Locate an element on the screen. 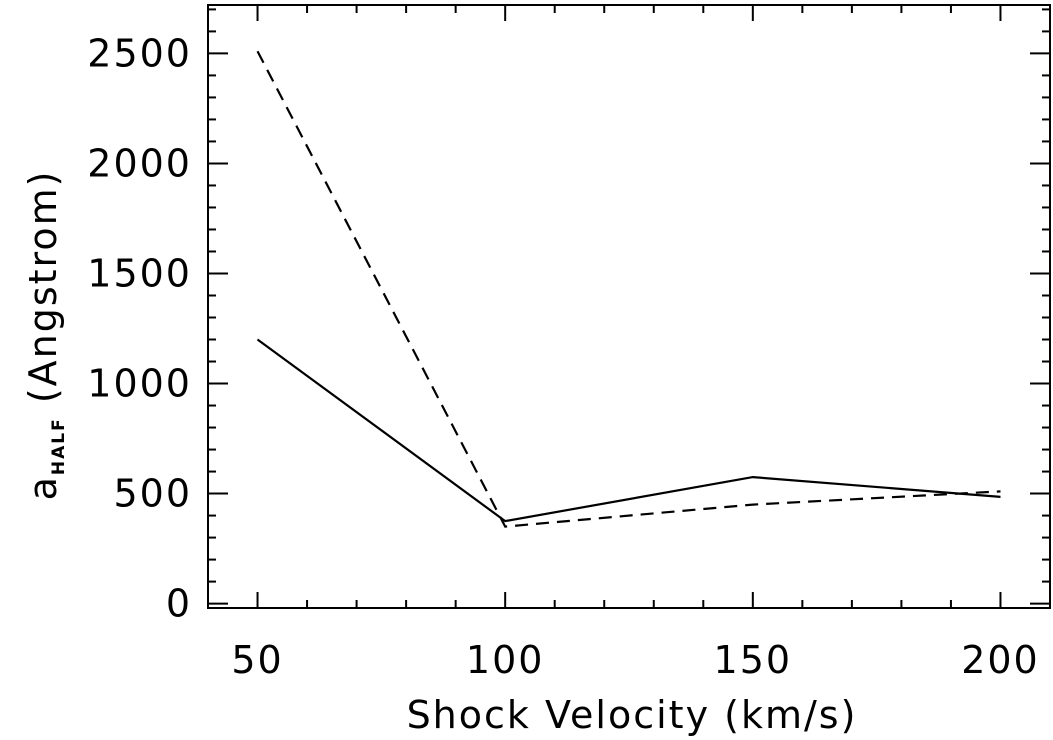 This screenshot has width=1053, height=740. y-axis-title-subscript: HALF is located at coordinates (59, 446).